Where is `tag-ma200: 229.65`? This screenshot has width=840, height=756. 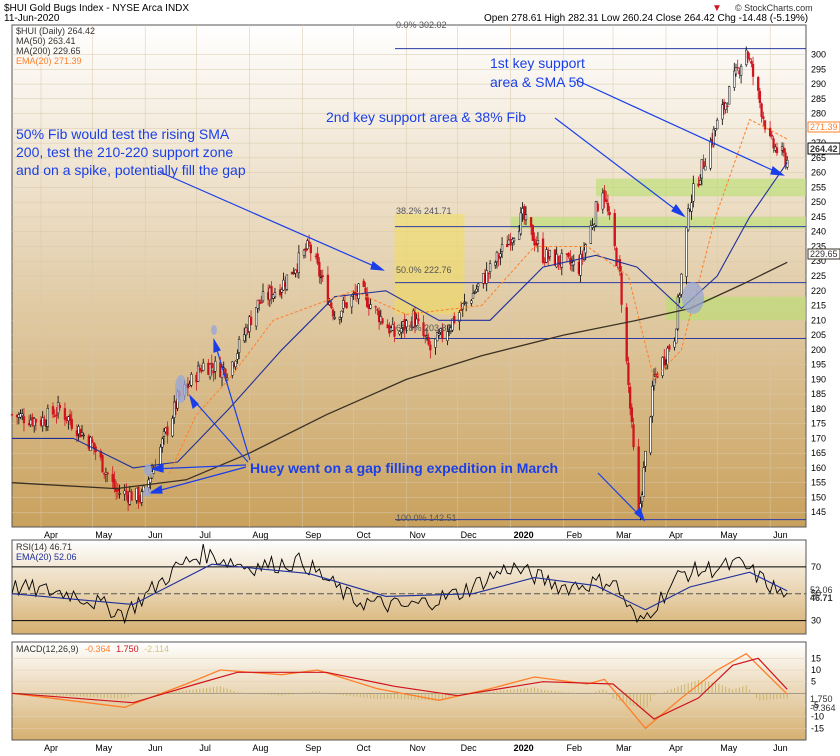
tag-ma200: 229.65 is located at coordinates (824, 254).